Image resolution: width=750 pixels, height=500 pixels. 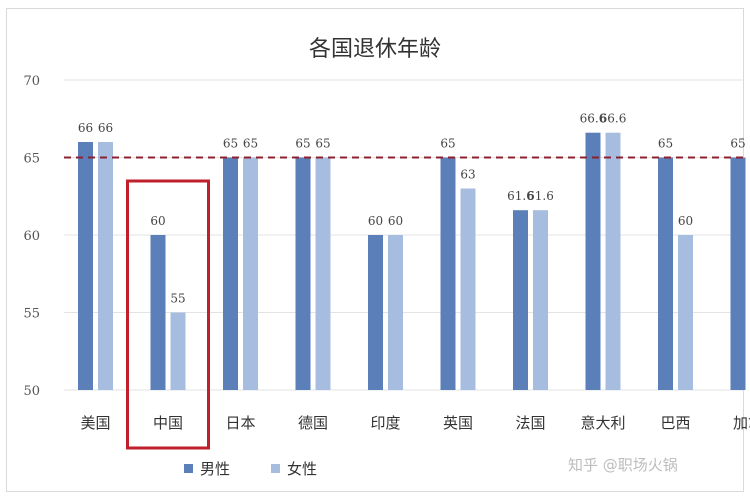 What do you see at coordinates (168, 314) in the screenshot?
I see `highlight-box` at bounding box center [168, 314].